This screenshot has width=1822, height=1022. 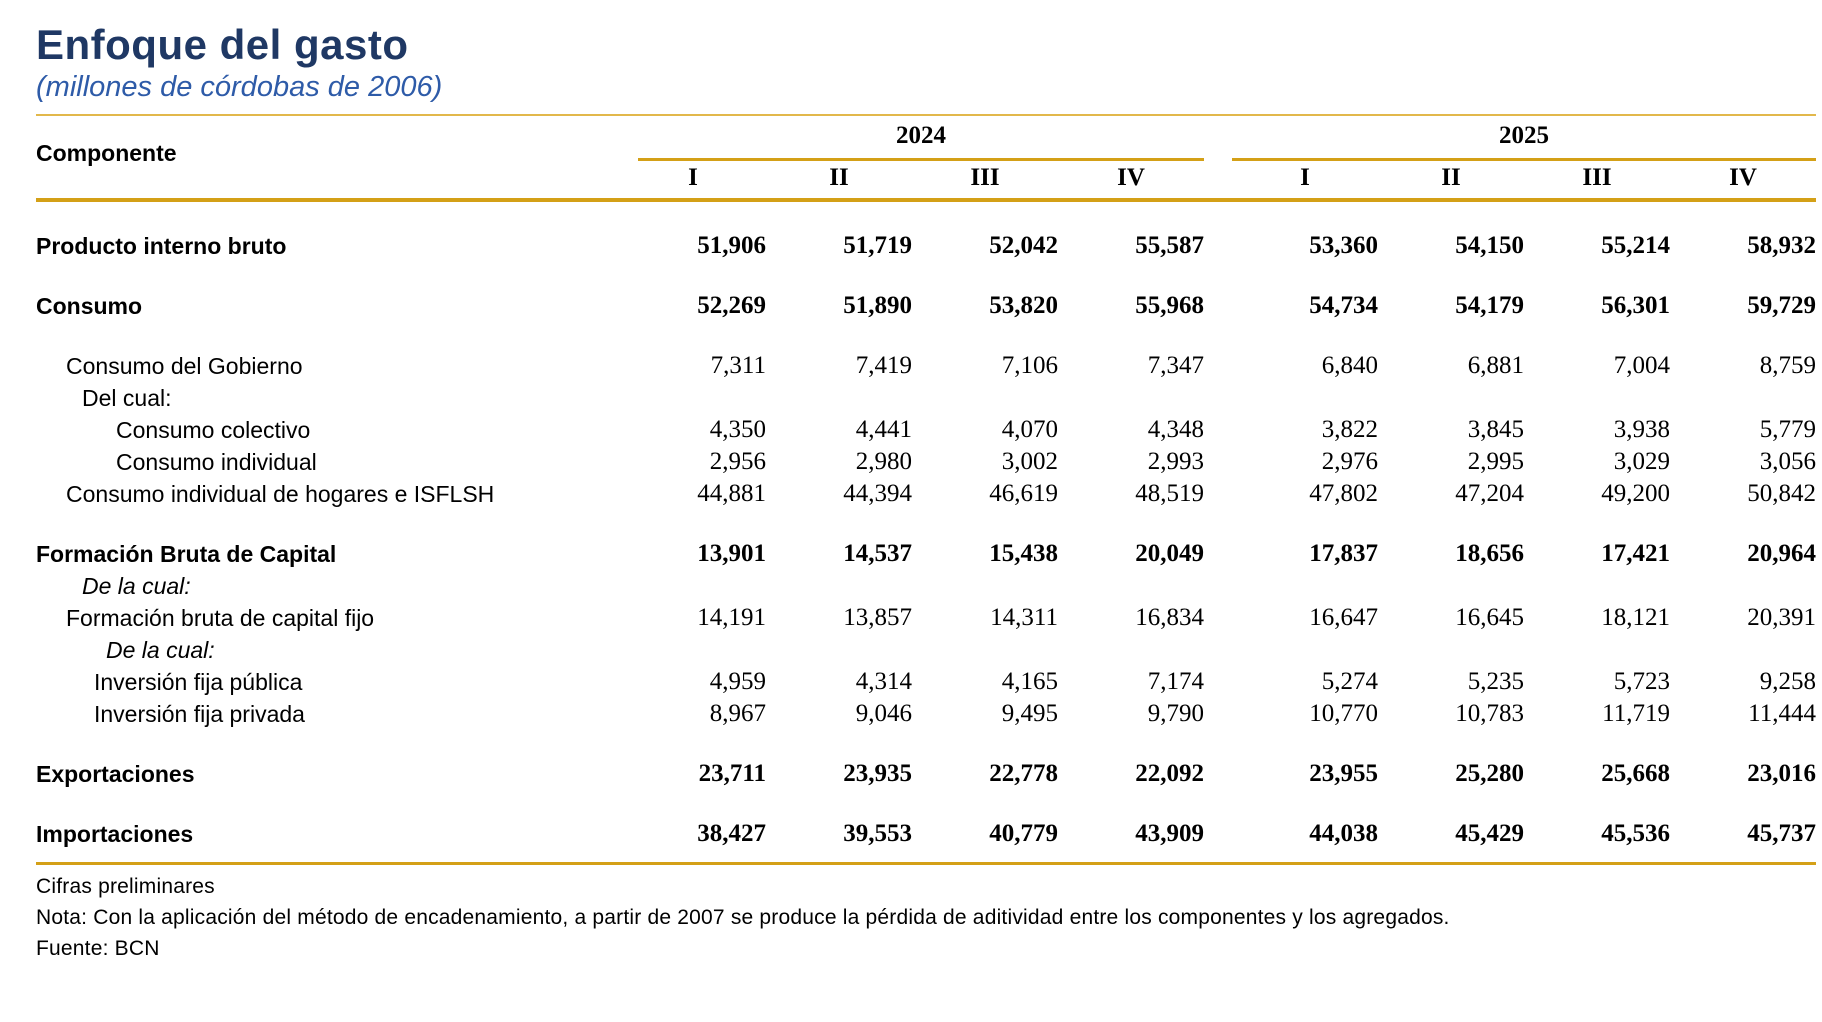 I want to click on cell-value: 23,955, so click(x=1343, y=773).